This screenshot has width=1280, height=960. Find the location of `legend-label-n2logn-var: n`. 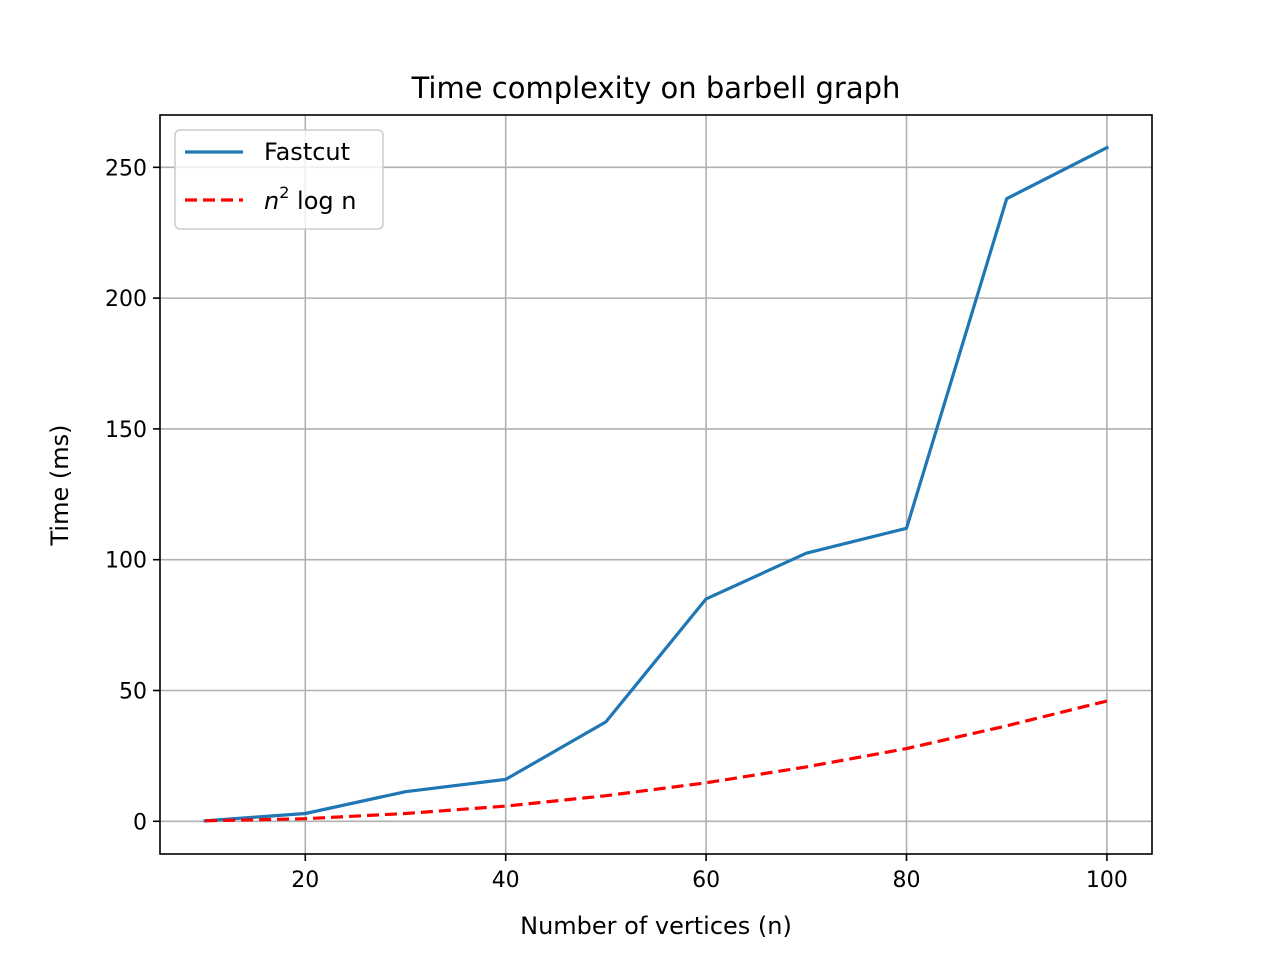

legend-label-n2logn-var: n is located at coordinates (271, 201).